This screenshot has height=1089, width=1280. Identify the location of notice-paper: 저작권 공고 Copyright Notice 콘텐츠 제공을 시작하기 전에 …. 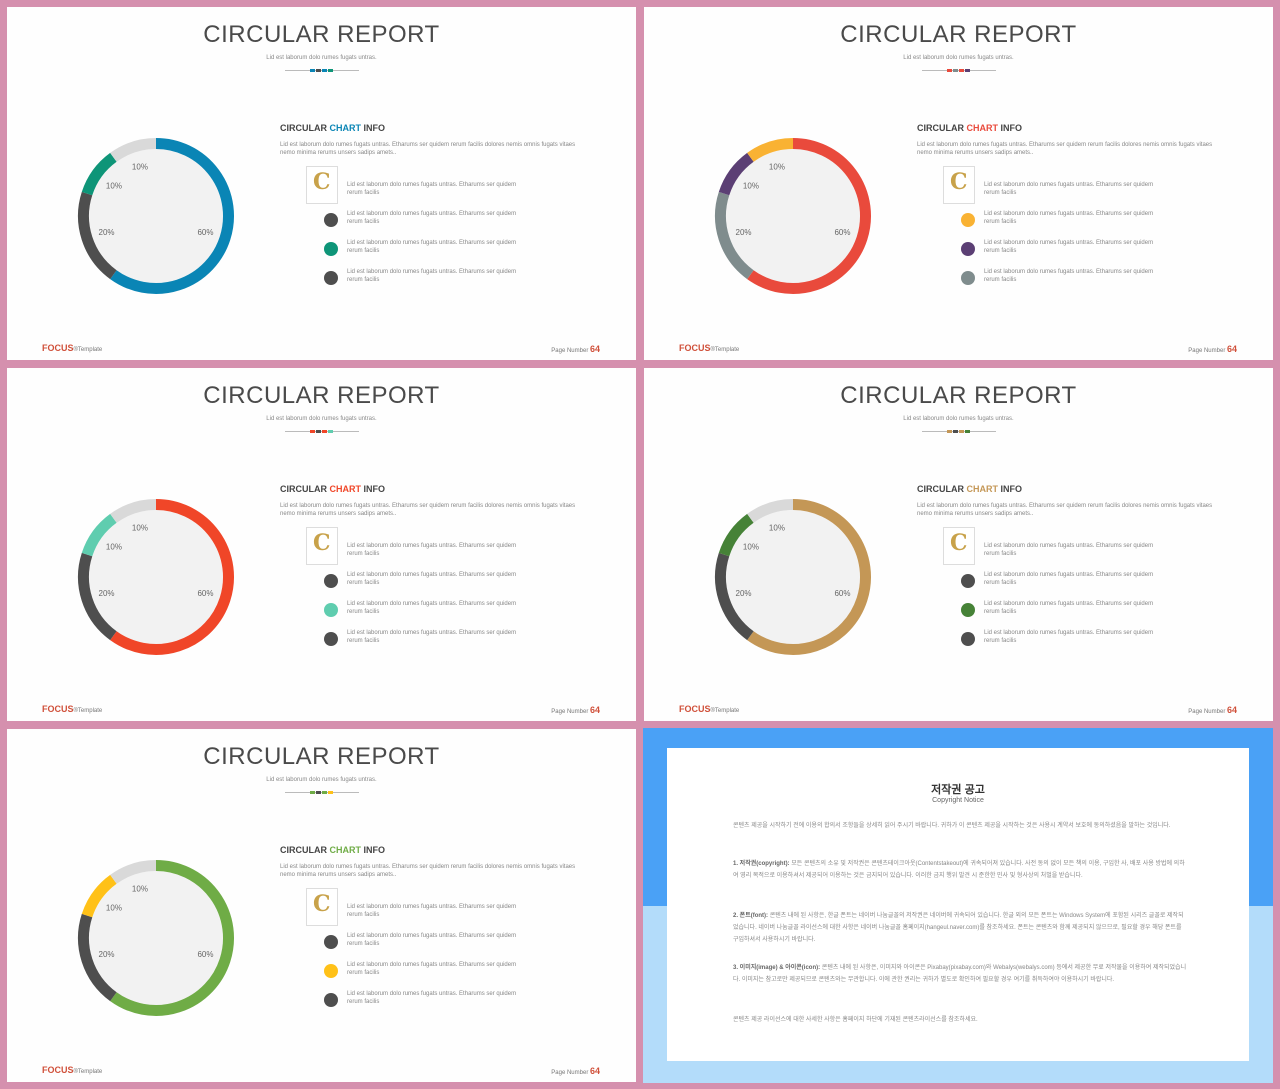
(958, 904).